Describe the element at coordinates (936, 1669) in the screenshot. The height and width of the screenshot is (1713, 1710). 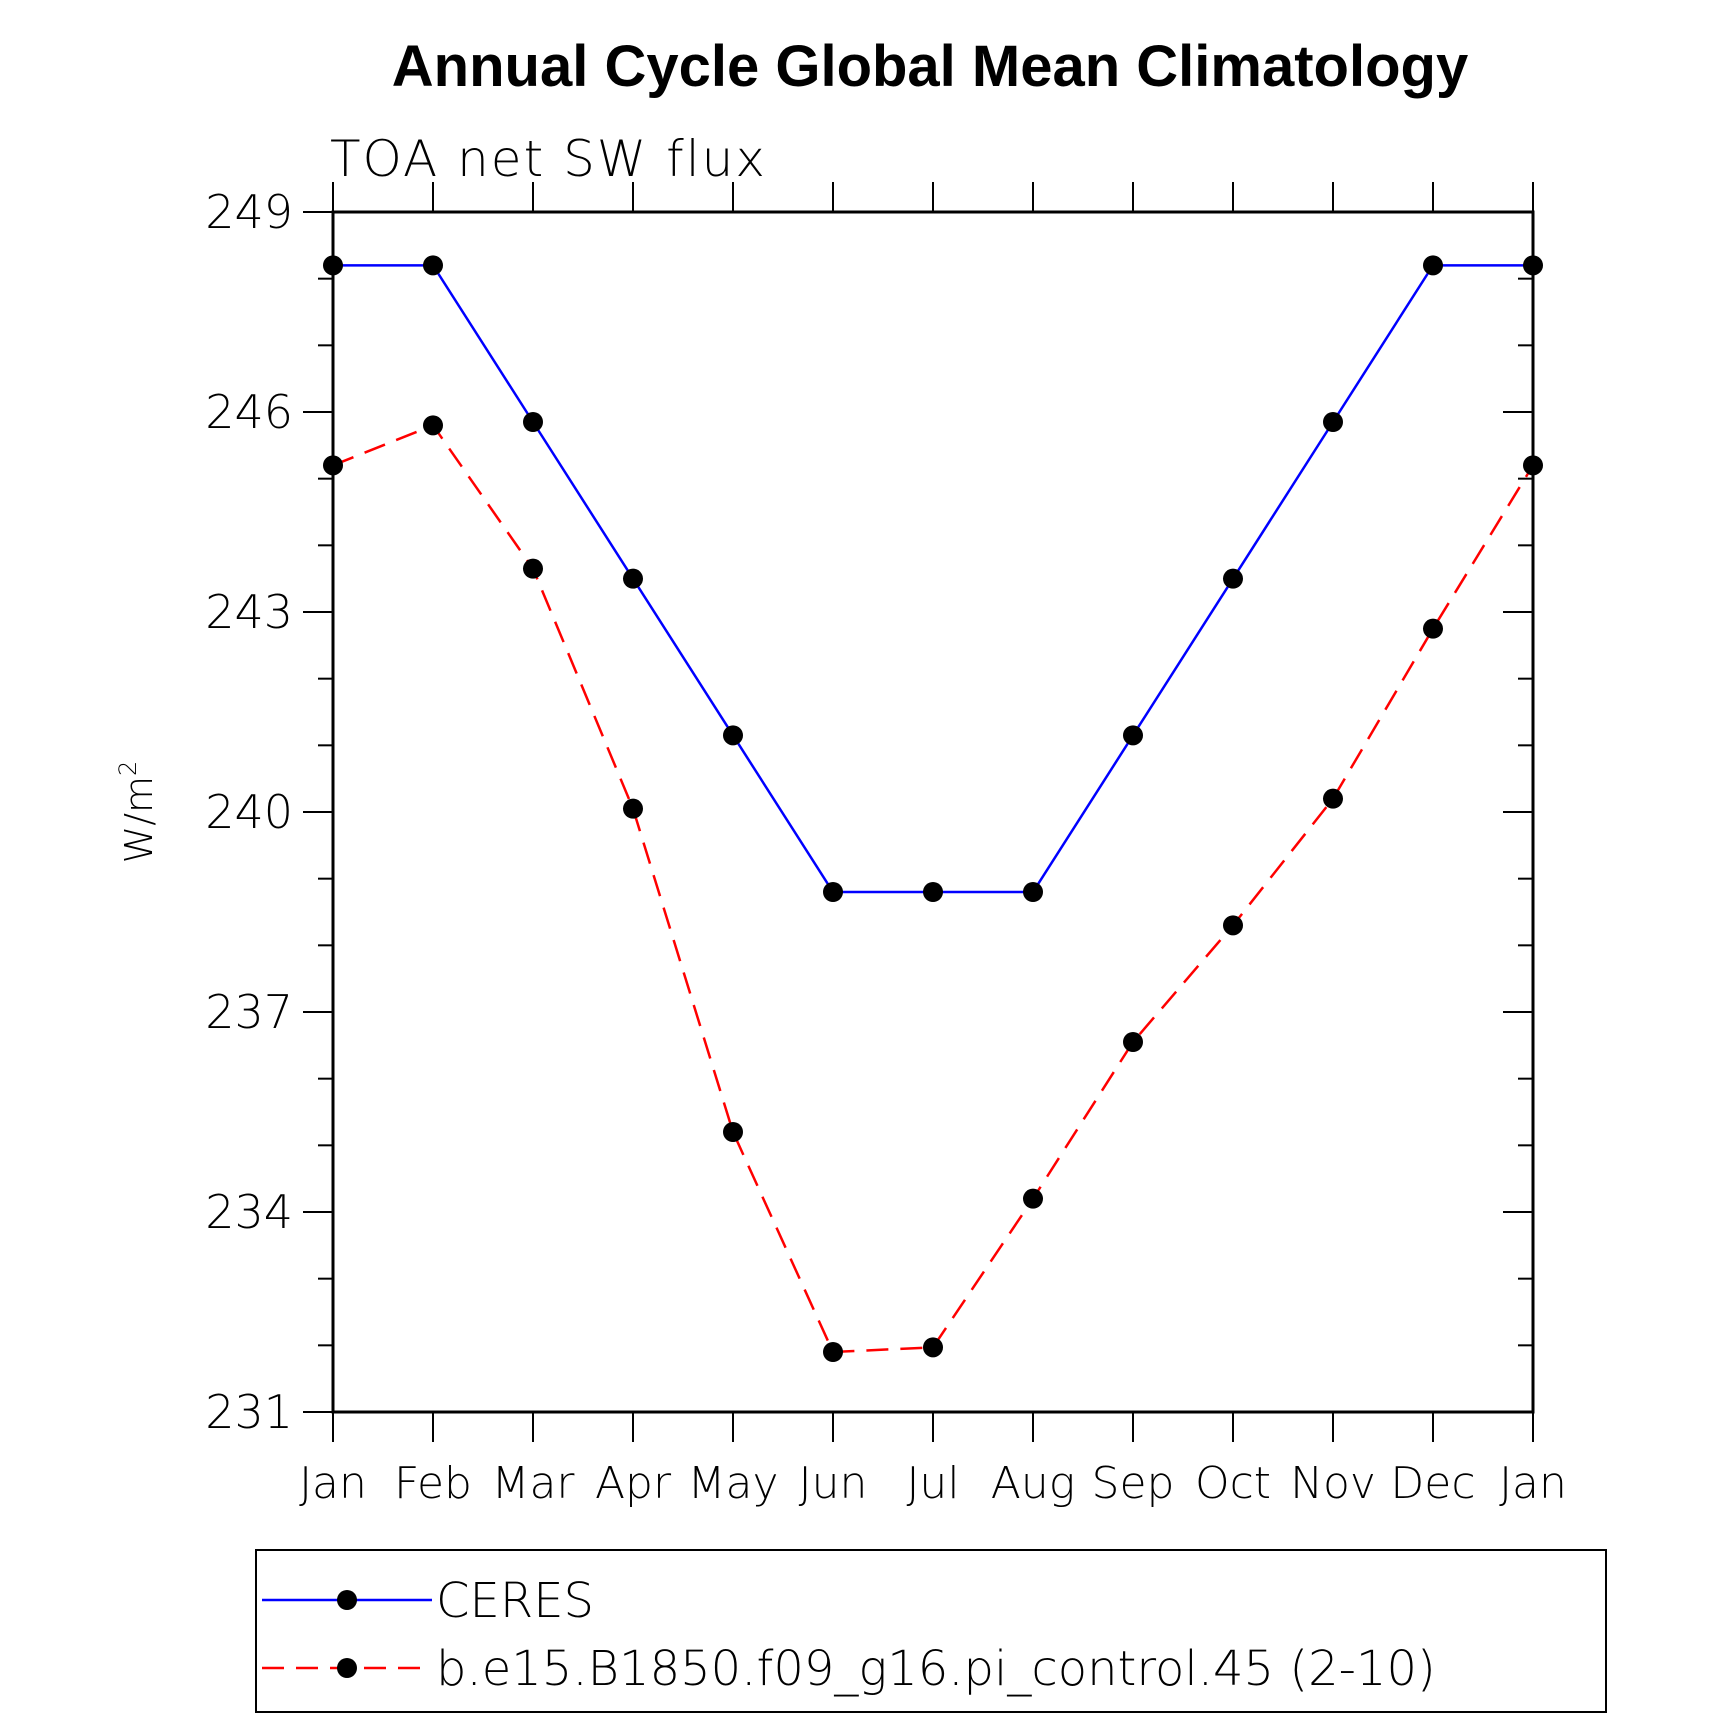
I see `legend-label-1: b.e15.B1850.f09_g16.pi_control.45 (2-10)` at that location.